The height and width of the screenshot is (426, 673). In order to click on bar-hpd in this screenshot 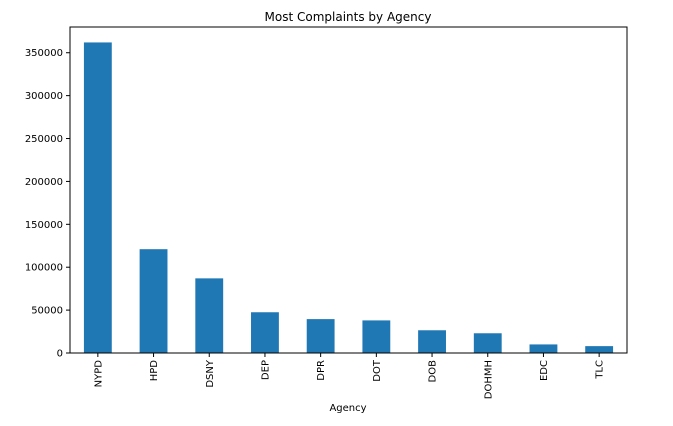, I will do `click(153, 301)`.